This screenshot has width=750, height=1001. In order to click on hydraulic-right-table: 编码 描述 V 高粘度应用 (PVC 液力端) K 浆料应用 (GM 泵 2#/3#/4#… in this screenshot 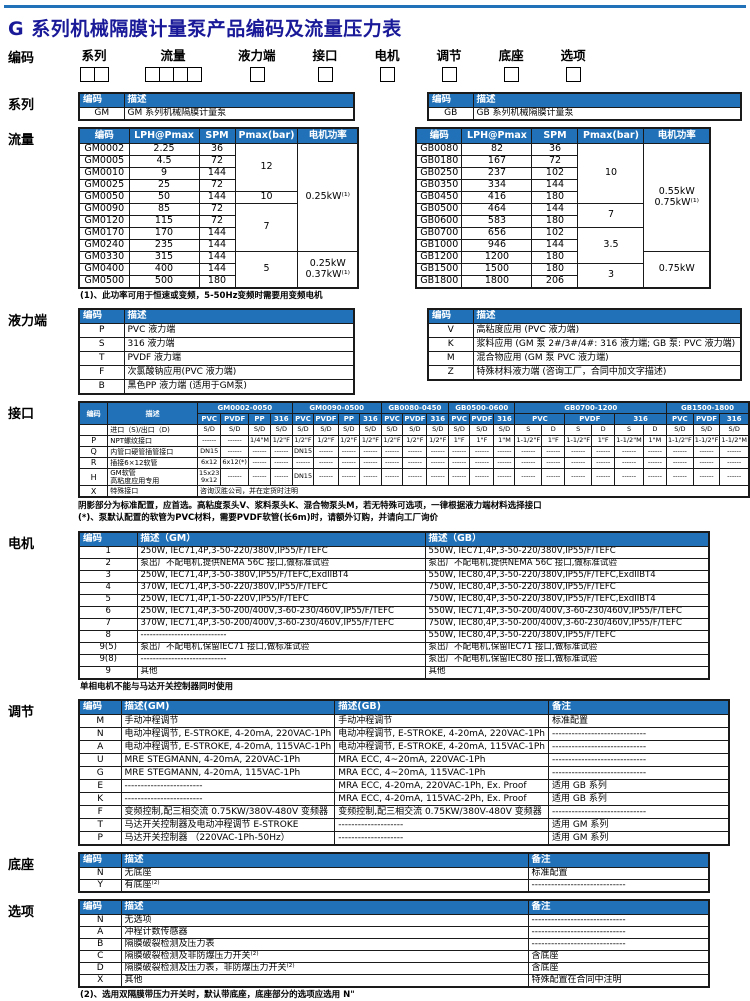, I will do `click(584, 345)`.